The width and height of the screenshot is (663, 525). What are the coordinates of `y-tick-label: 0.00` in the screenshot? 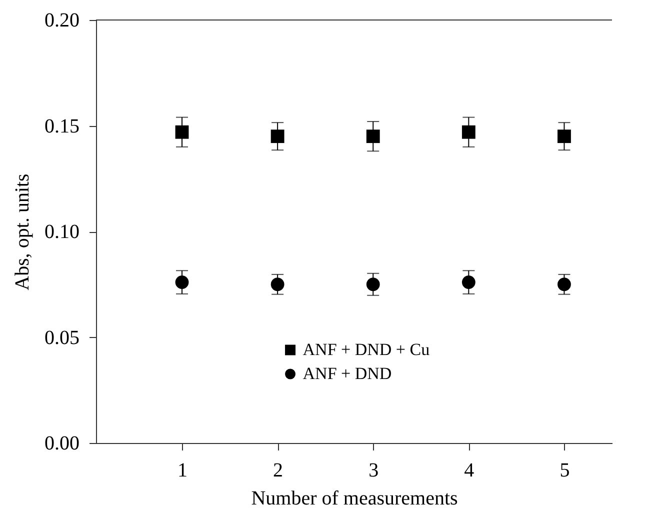 It's located at (62, 443).